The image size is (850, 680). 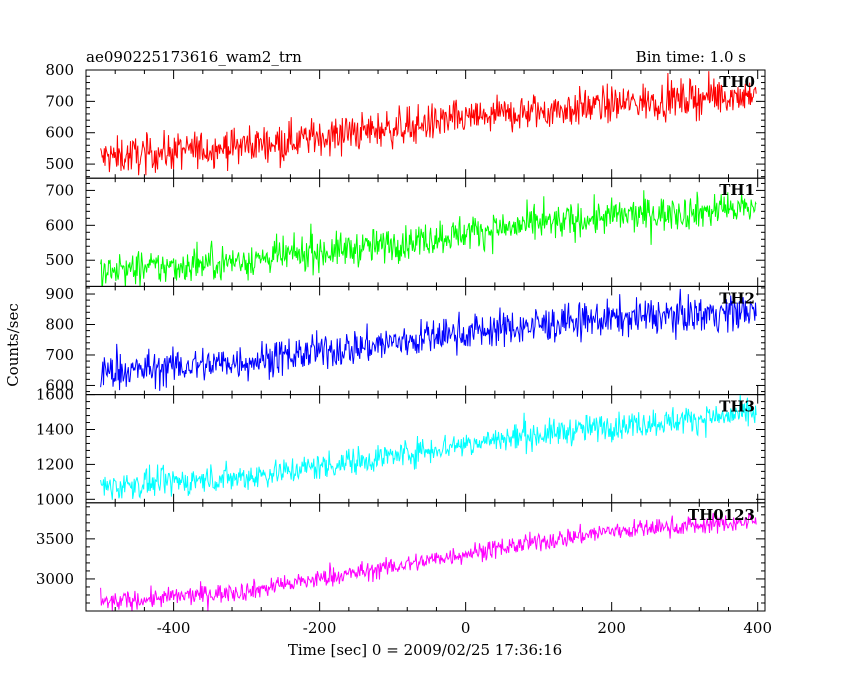 I want to click on y-tick-label: 3000, so click(x=55, y=579).